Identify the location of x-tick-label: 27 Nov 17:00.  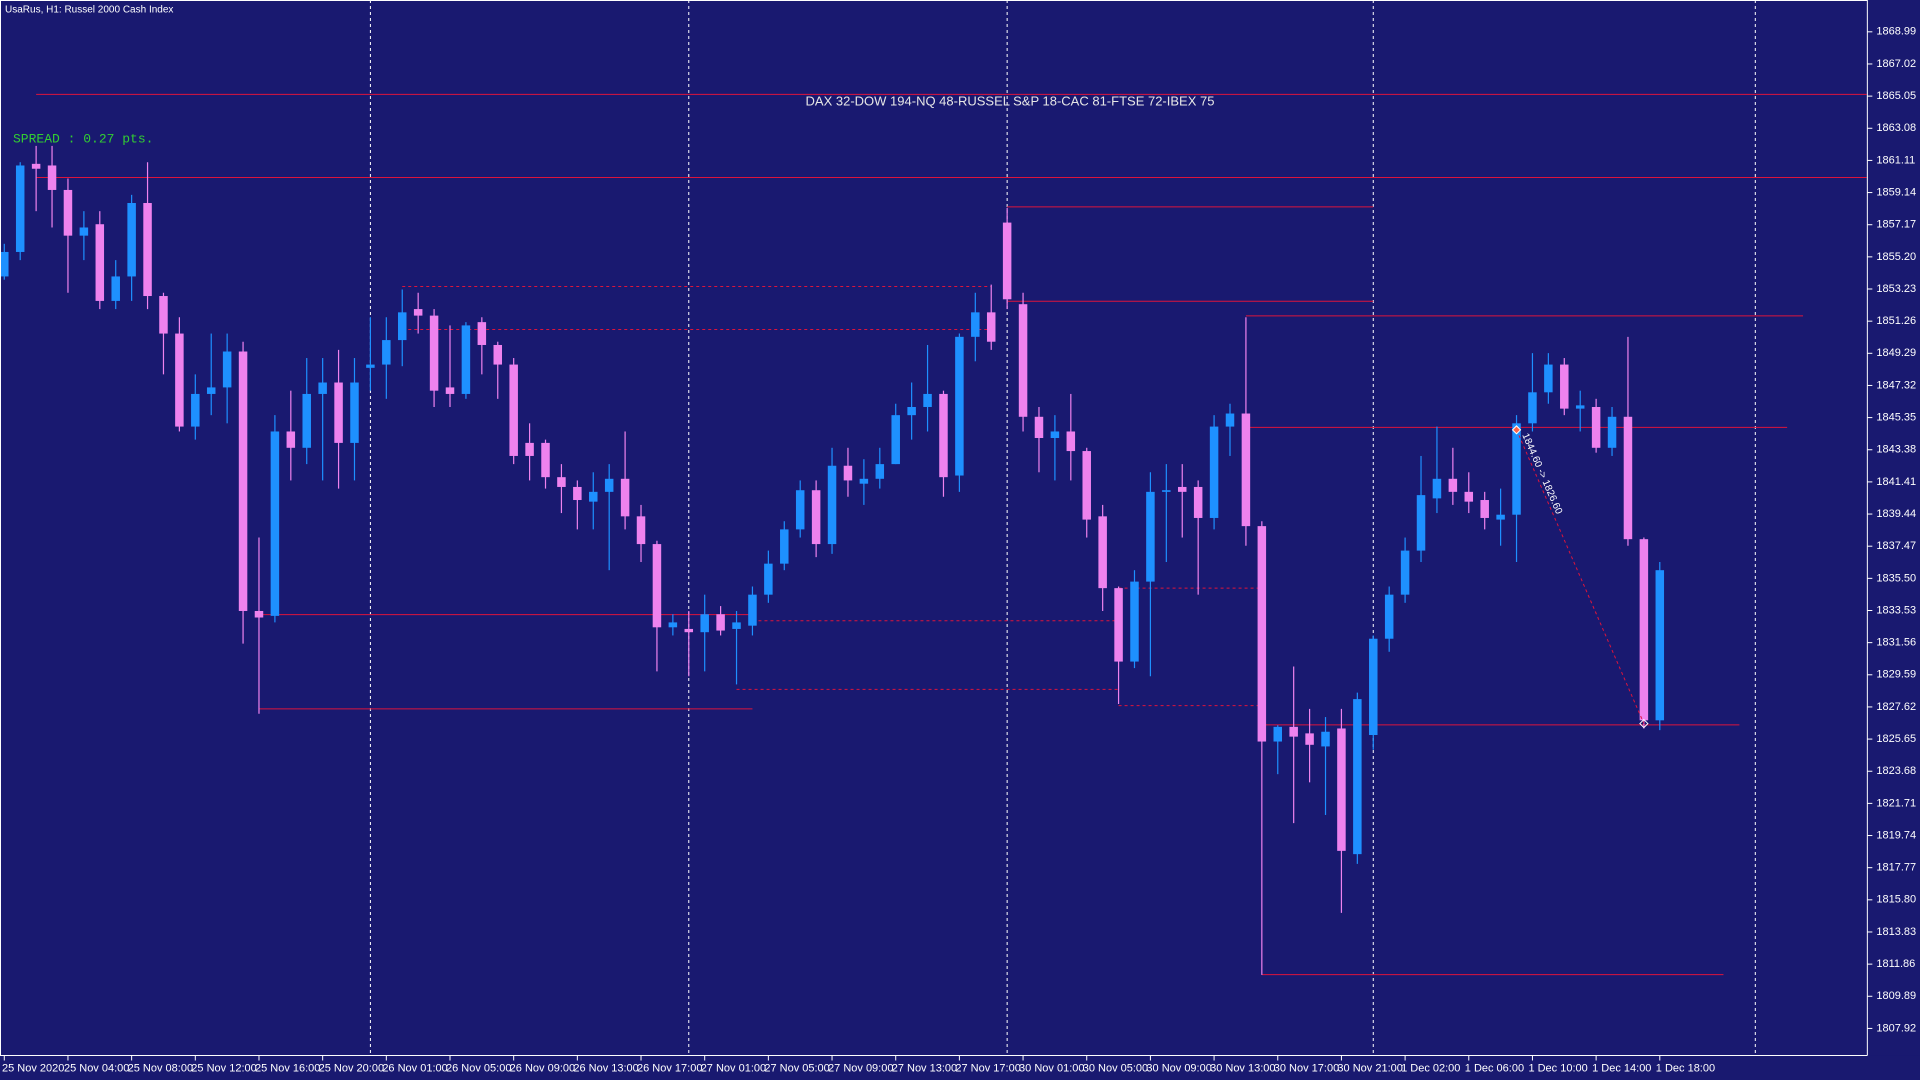
(987, 1068).